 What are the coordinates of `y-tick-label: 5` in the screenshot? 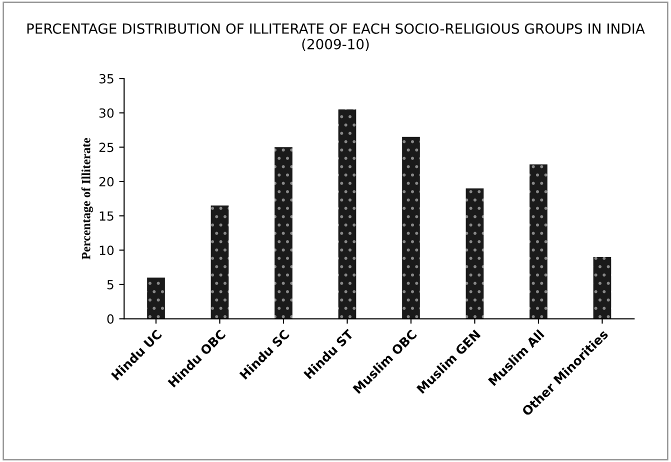 It's located at (110, 285).